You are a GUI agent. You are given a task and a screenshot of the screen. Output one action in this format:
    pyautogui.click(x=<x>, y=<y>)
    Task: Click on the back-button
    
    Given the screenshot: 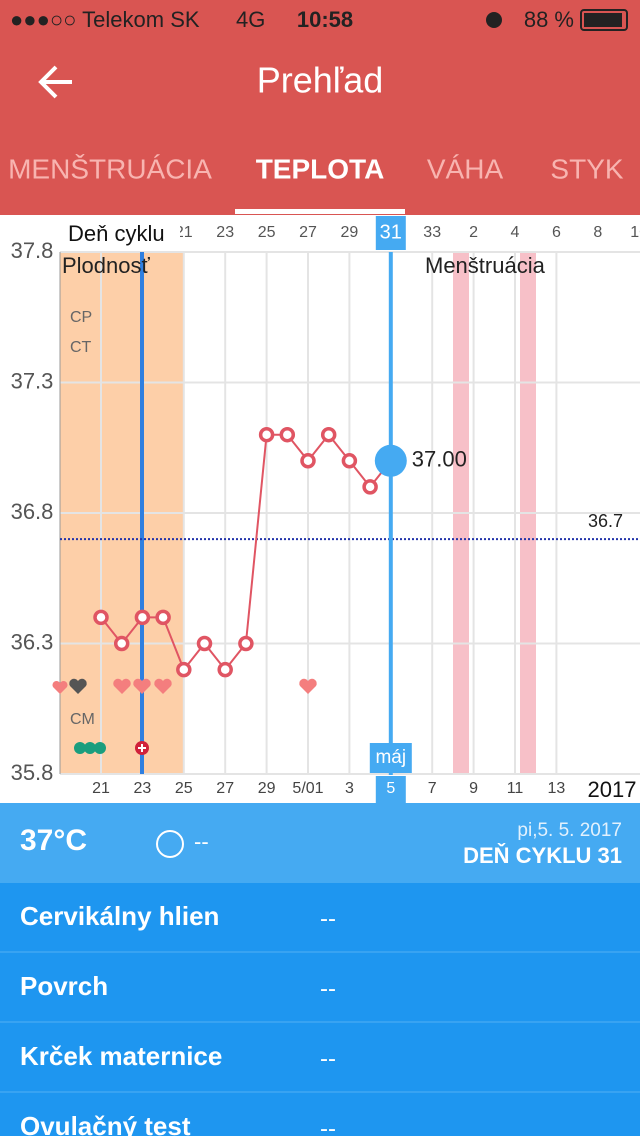 What is the action you would take?
    pyautogui.click(x=55, y=82)
    